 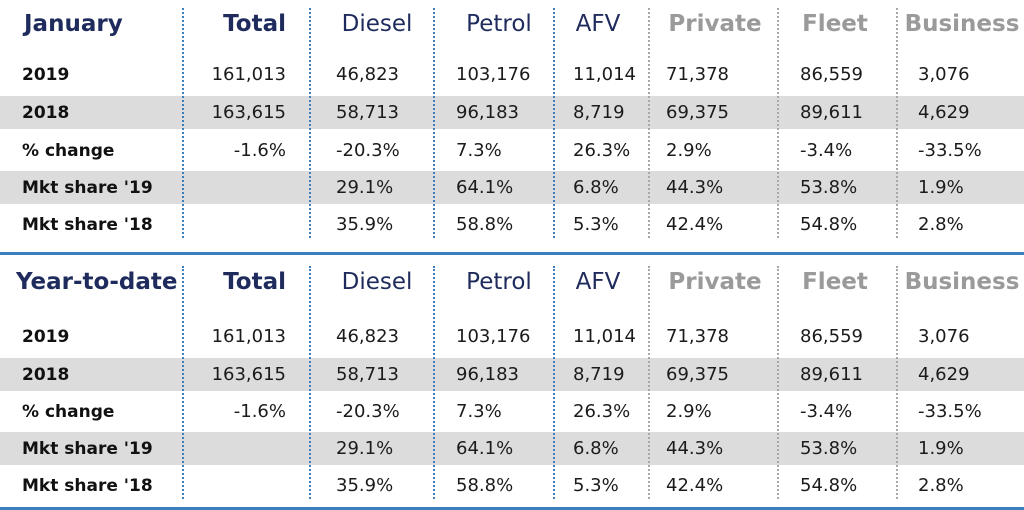 What do you see at coordinates (367, 74) in the screenshot?
I see `cell-diesel: 46,823` at bounding box center [367, 74].